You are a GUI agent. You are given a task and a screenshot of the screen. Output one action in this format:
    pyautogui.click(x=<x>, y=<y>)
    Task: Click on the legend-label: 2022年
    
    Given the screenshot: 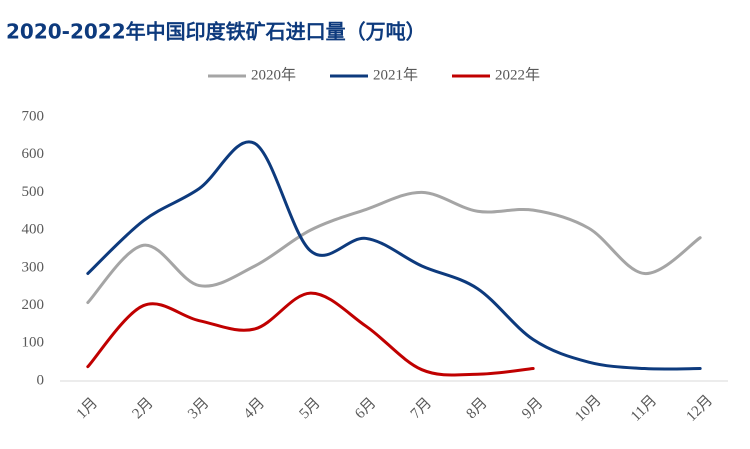 What is the action you would take?
    pyautogui.click(x=517, y=74)
    